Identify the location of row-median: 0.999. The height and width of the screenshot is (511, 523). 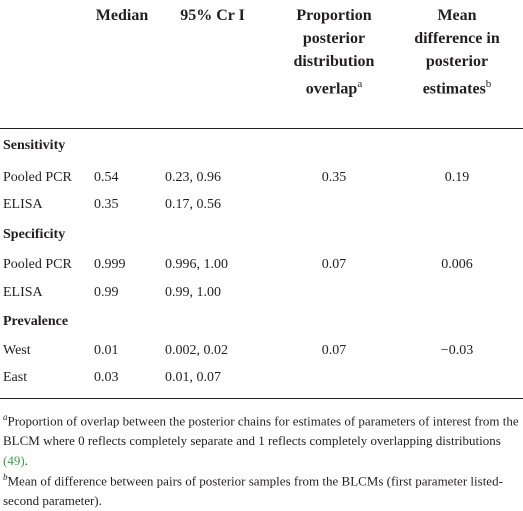
(110, 264).